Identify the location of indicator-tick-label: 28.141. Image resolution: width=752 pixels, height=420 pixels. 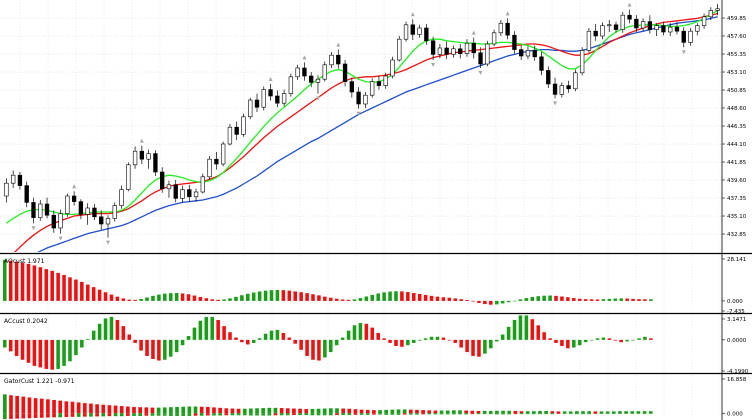
(736, 260).